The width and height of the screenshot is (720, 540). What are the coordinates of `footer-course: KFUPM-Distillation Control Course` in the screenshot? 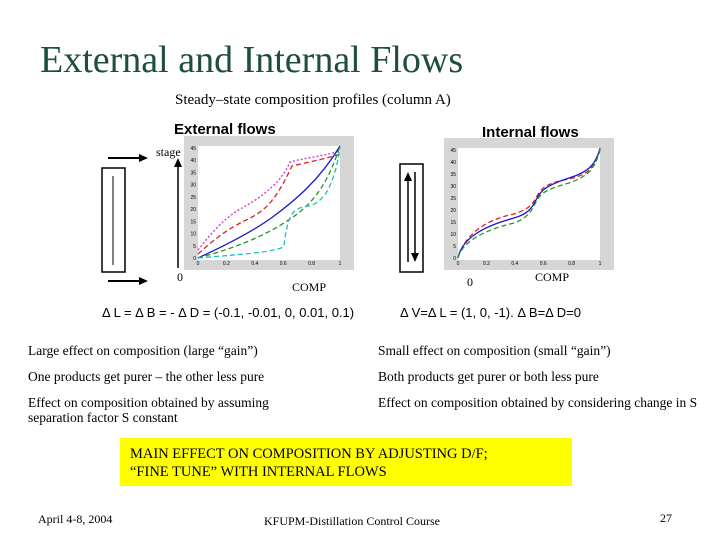 It's located at (352, 521).